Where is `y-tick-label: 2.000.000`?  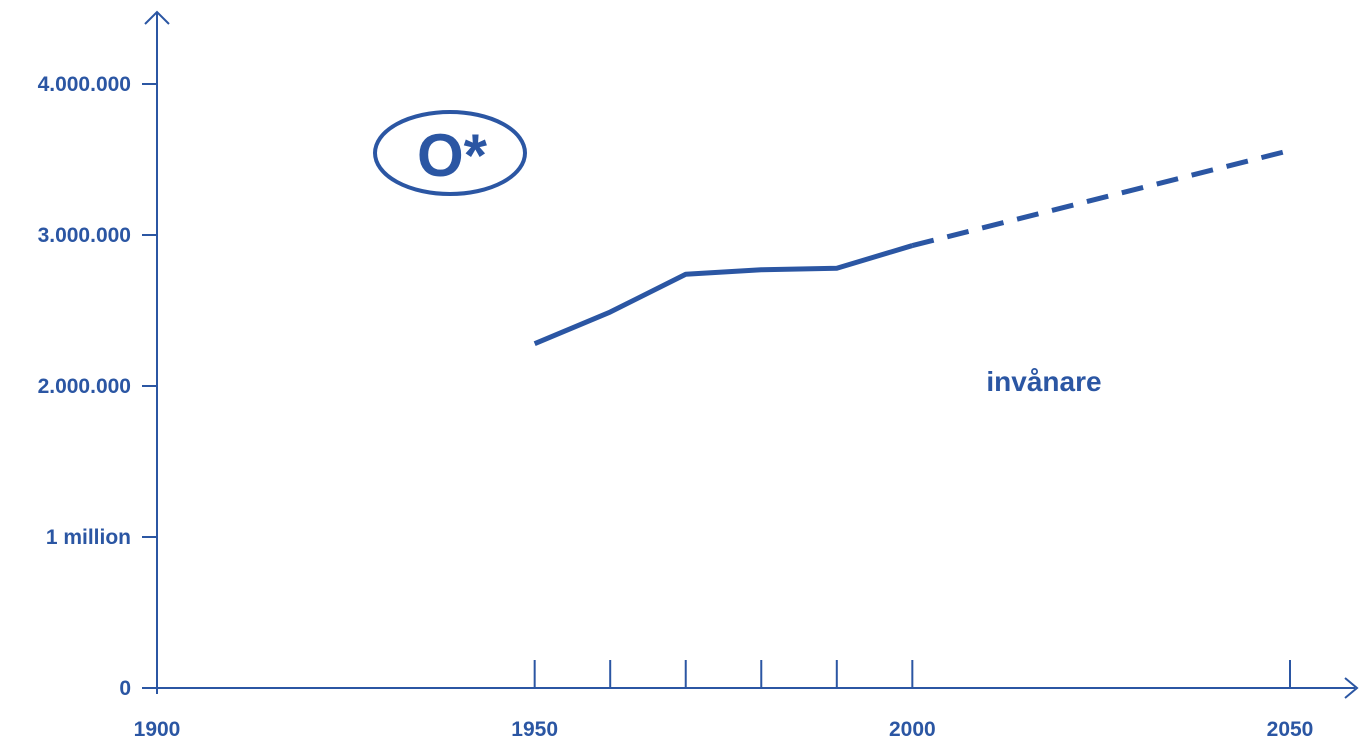
y-tick-label: 2.000.000 is located at coordinates (84, 386).